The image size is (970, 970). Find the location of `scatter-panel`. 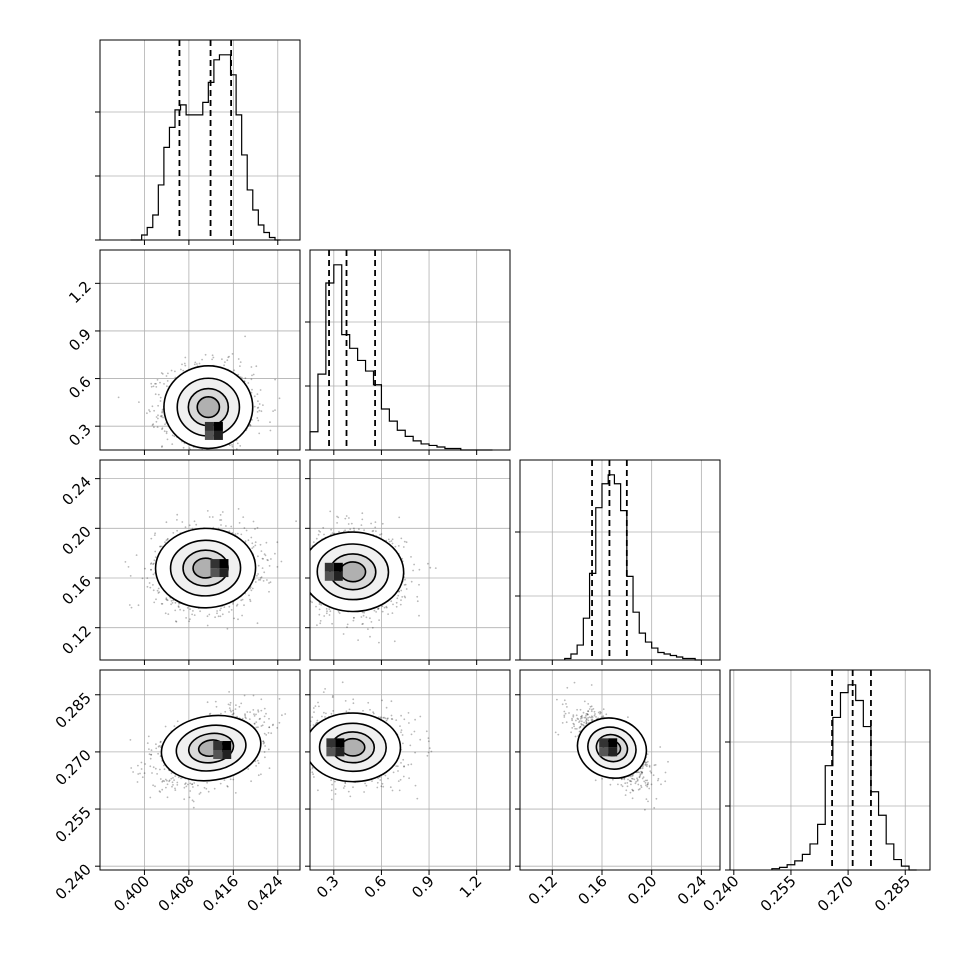

scatter-panel is located at coordinates (385, 562).